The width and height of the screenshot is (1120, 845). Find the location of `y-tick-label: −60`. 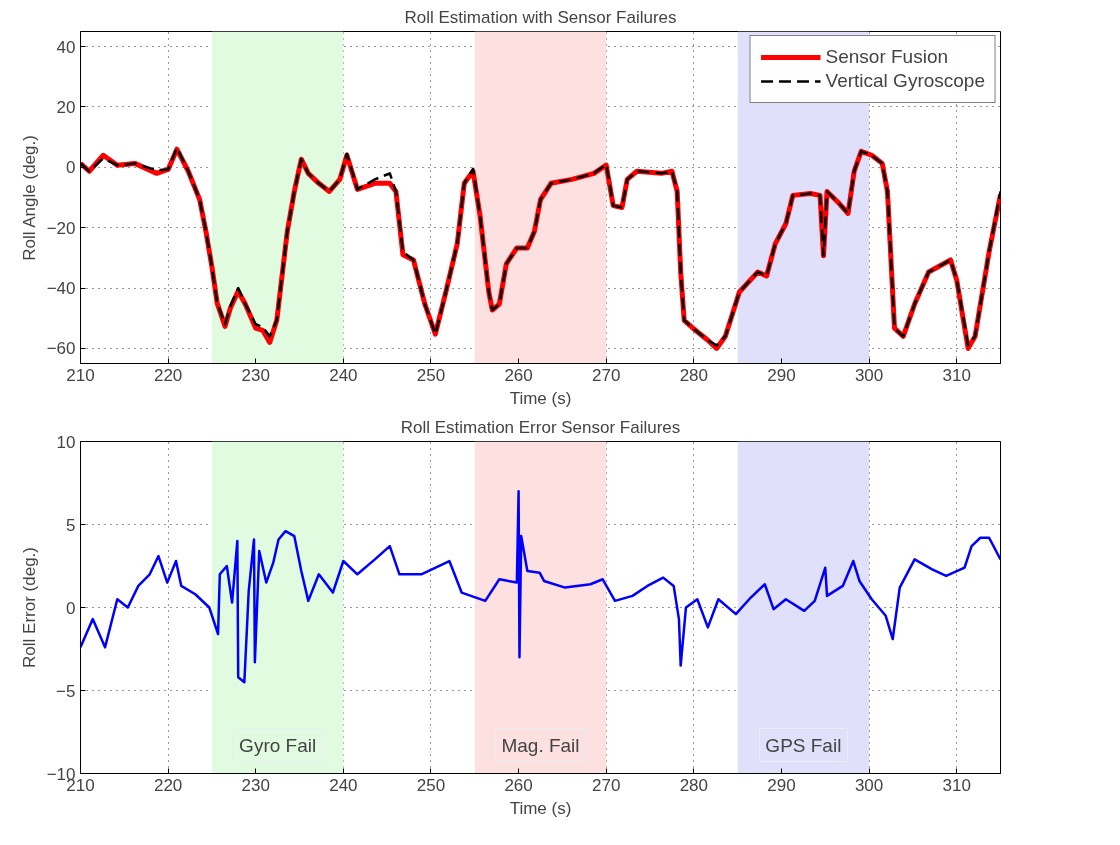

y-tick-label: −60 is located at coordinates (61, 349).